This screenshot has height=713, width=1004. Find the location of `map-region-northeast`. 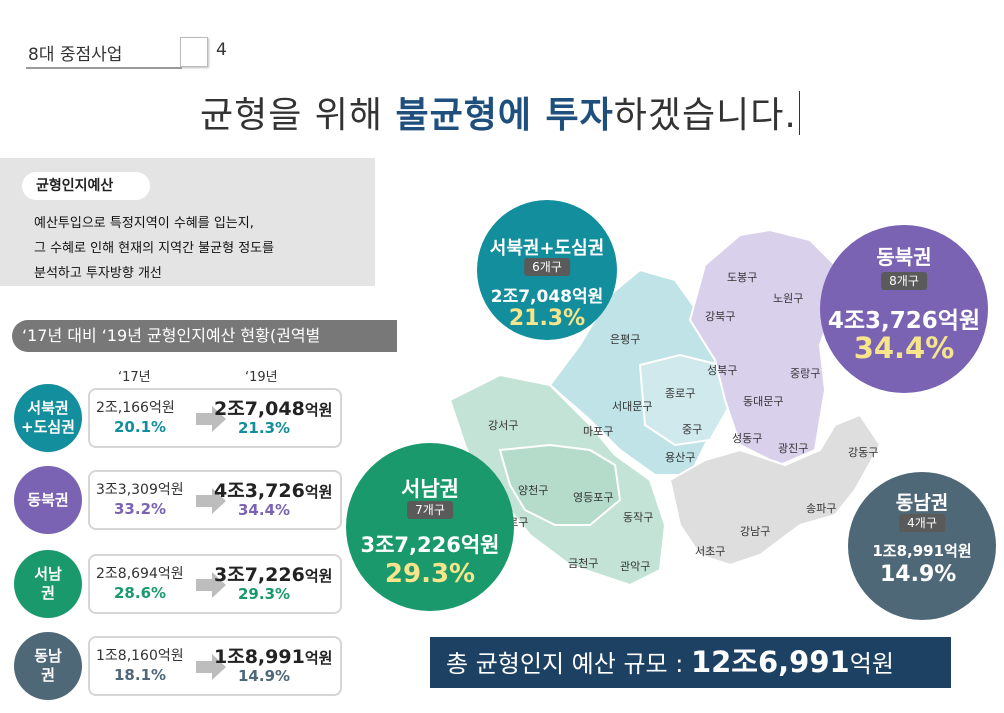

map-region-northeast is located at coordinates (762, 347).